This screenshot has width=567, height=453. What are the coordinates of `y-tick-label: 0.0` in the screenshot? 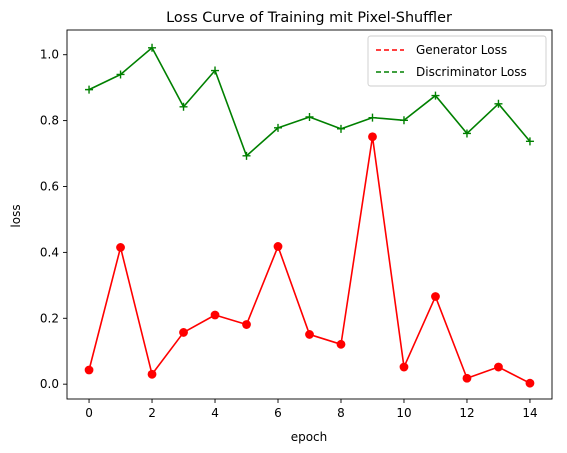 It's located at (49, 384).